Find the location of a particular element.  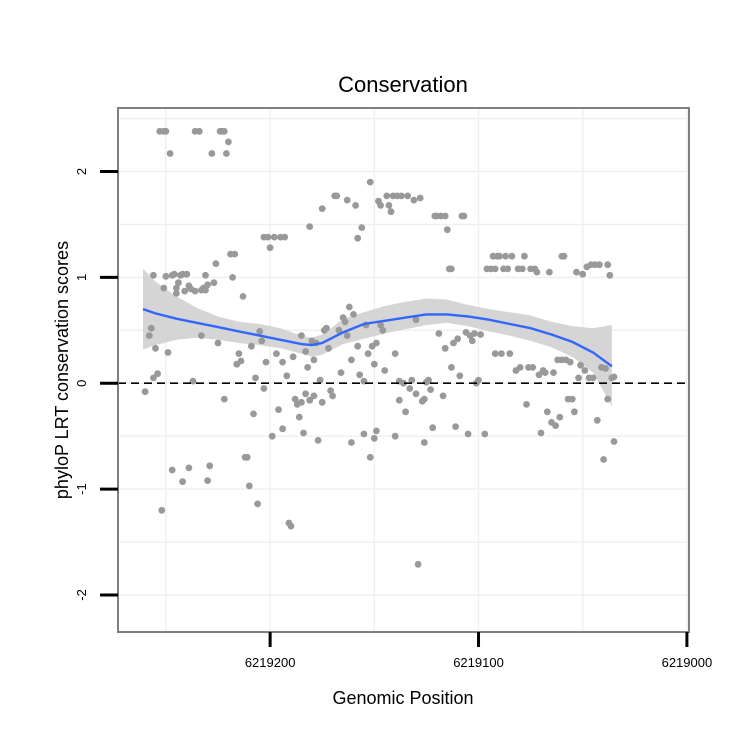

smooth-layer is located at coordinates (377, 337).